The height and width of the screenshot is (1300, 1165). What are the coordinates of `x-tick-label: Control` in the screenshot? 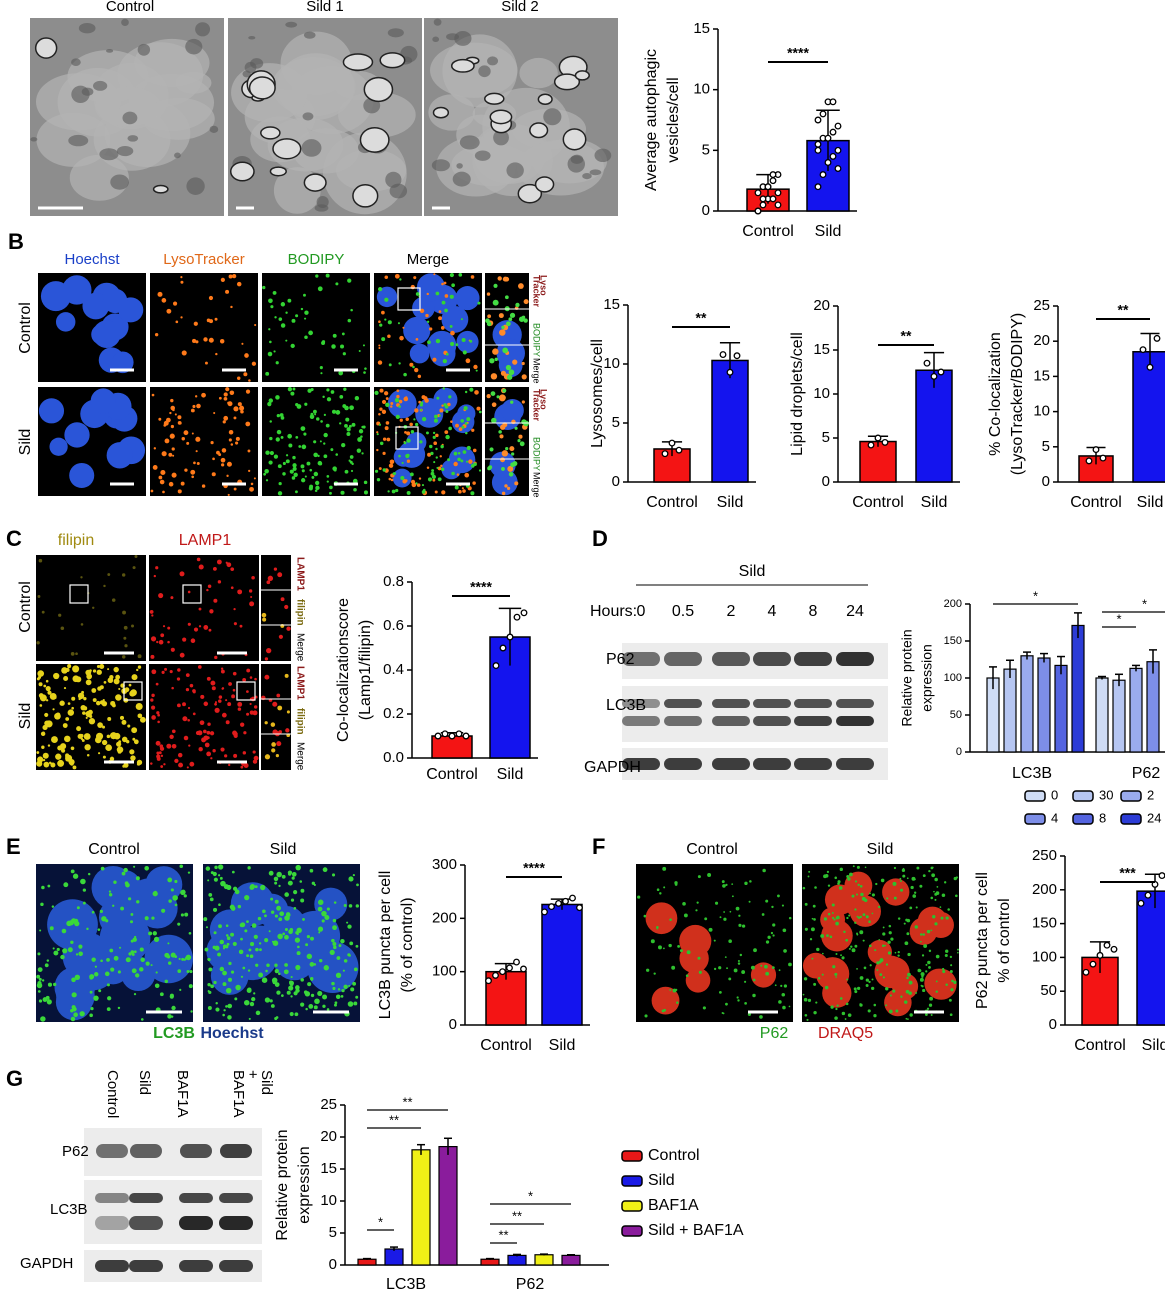 It's located at (506, 1045).